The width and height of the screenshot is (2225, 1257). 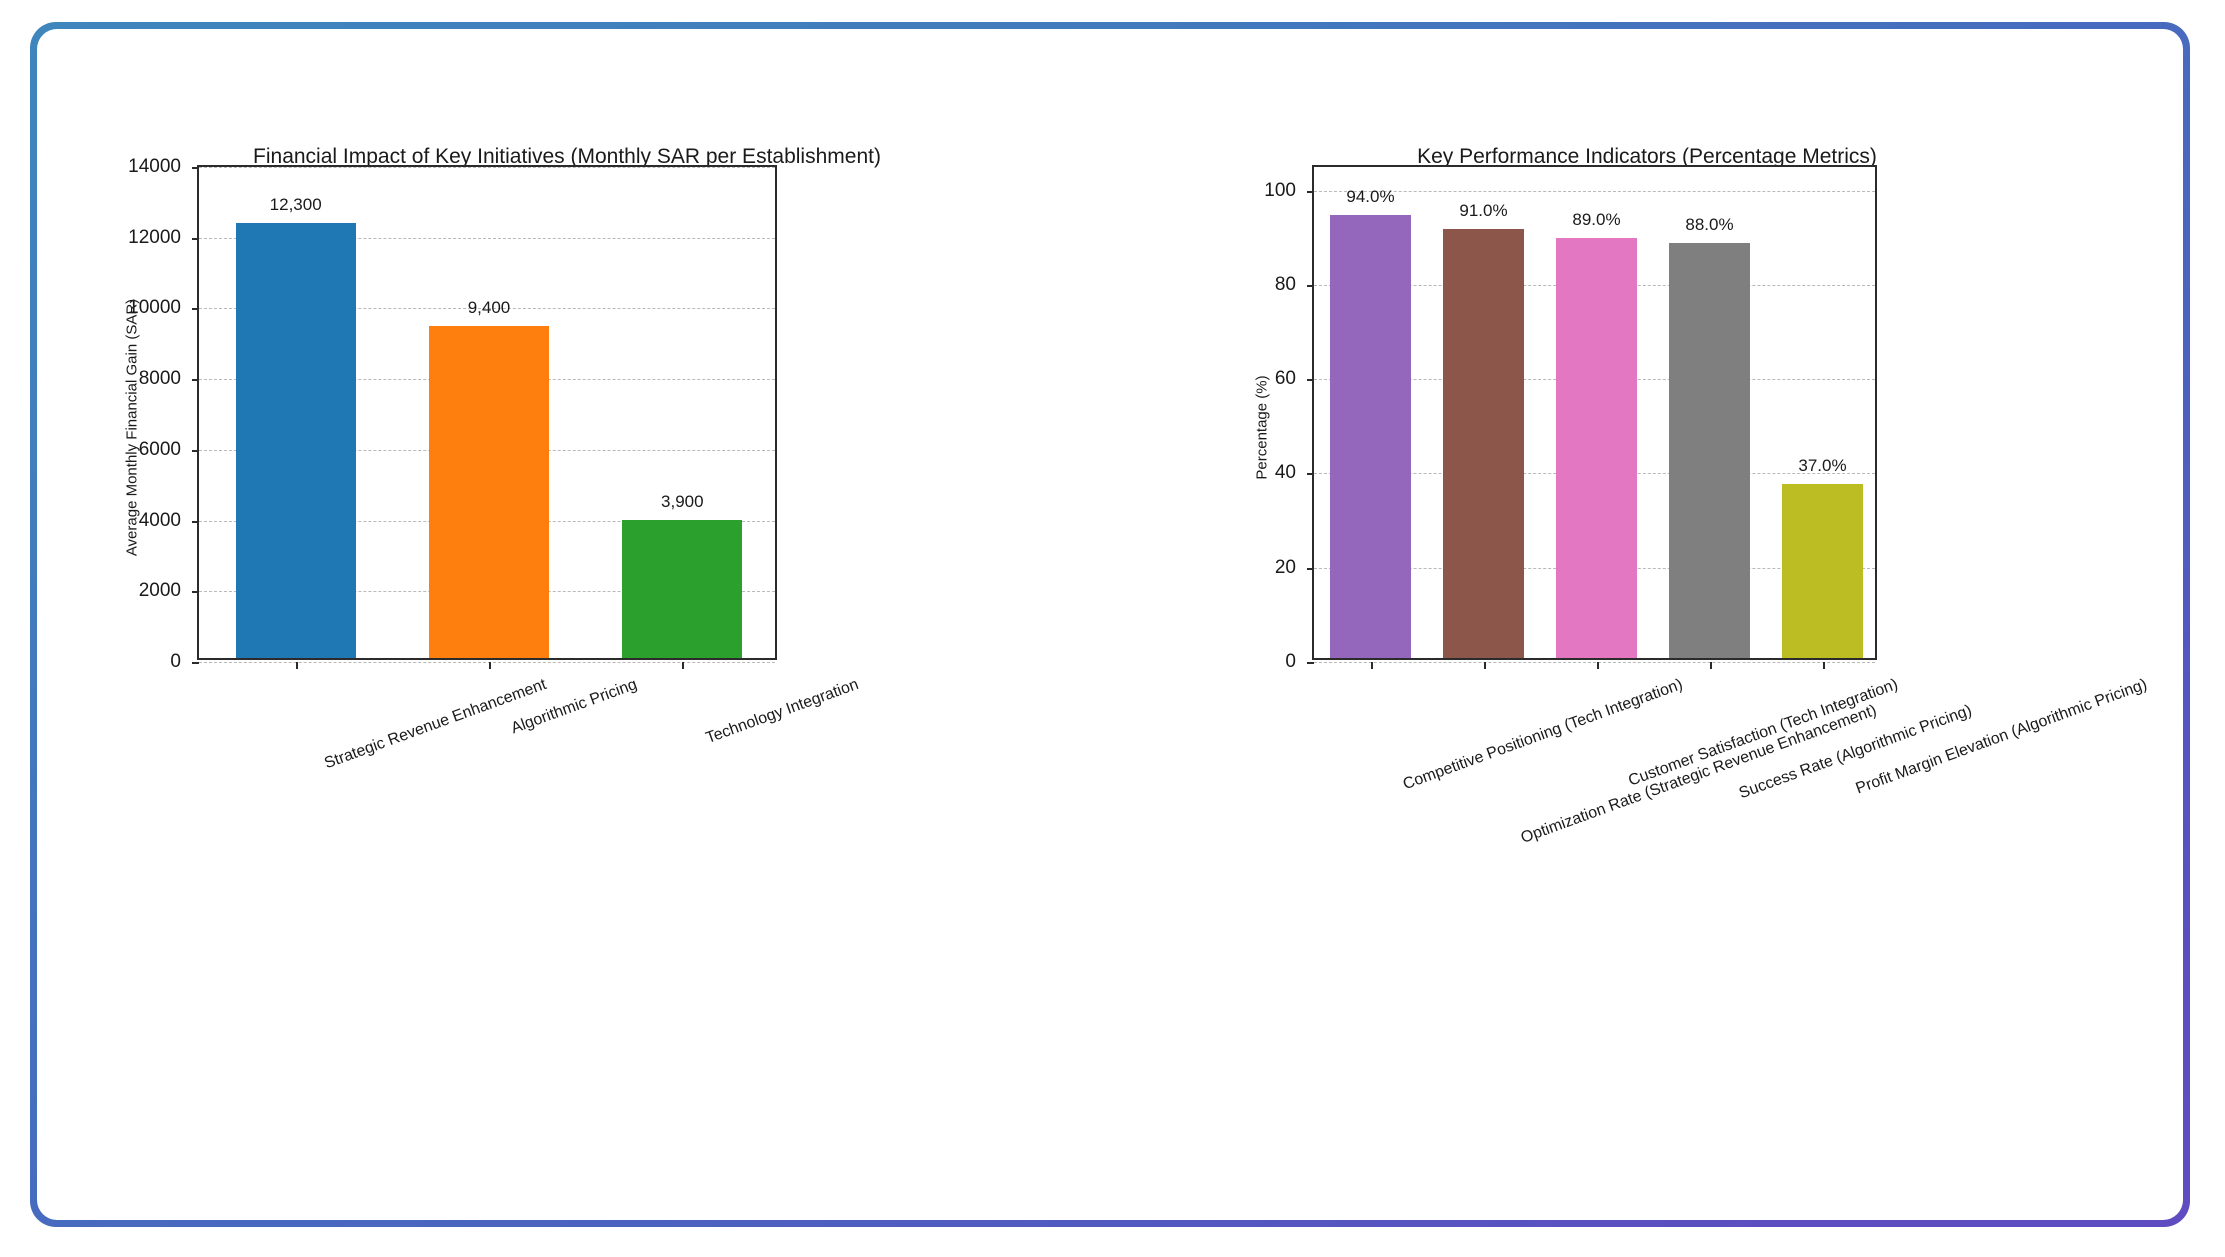 I want to click on y-axis-tick-label: 40, so click(x=1285, y=473).